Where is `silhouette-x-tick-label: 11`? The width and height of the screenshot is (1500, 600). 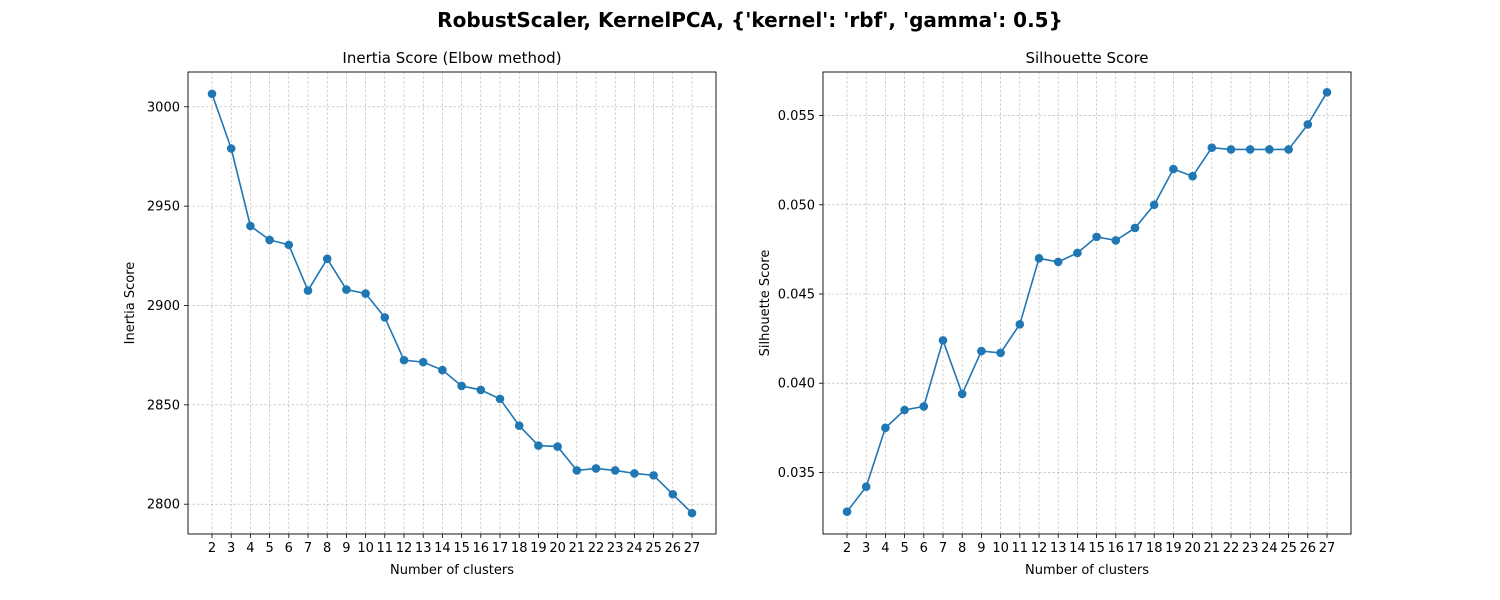 silhouette-x-tick-label: 11 is located at coordinates (1020, 548).